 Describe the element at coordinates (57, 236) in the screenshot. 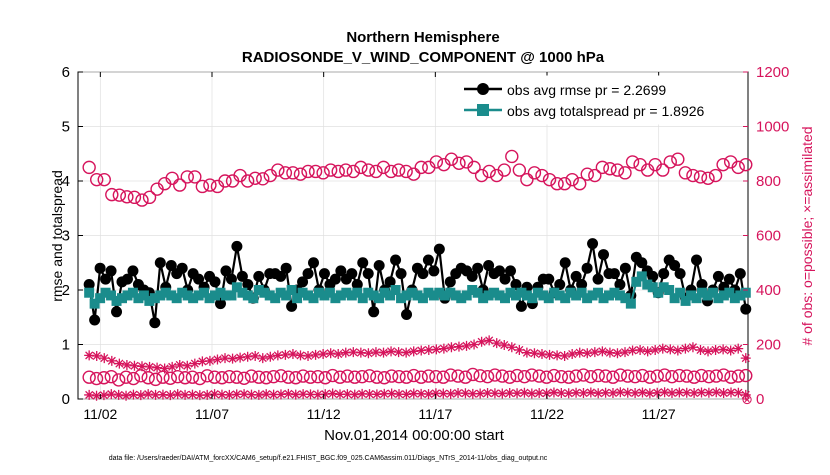

I see `y-axis-left-label: rmse and totalspread` at that location.